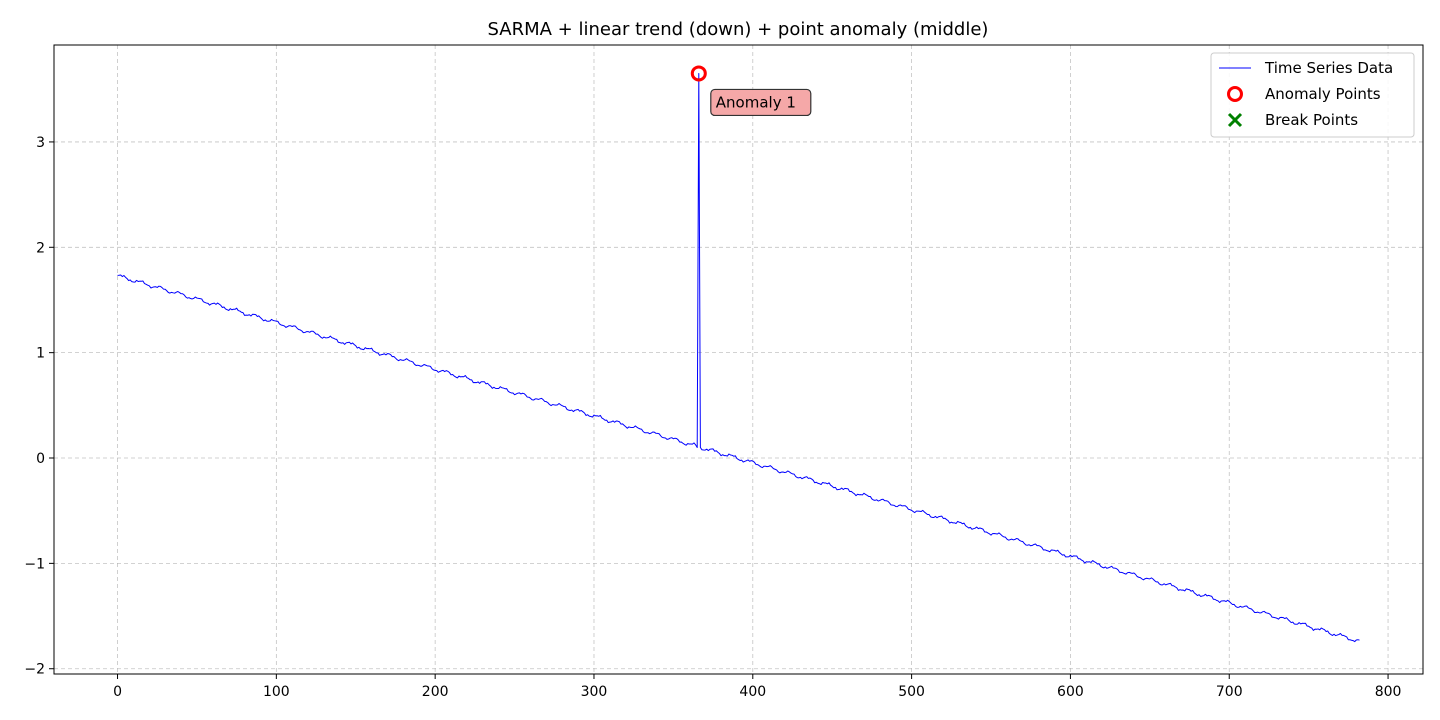 The width and height of the screenshot is (1440, 720). What do you see at coordinates (594, 692) in the screenshot?
I see `x-tick-label: 300` at bounding box center [594, 692].